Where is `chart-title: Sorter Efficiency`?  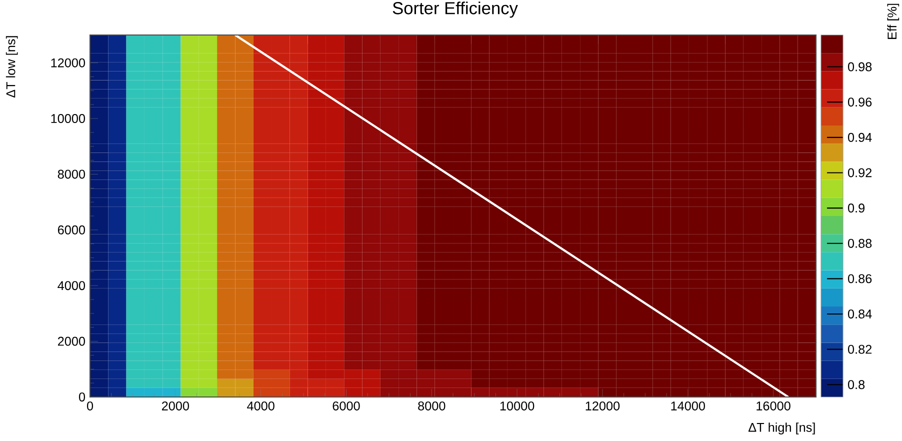
chart-title: Sorter Efficiency is located at coordinates (455, 10).